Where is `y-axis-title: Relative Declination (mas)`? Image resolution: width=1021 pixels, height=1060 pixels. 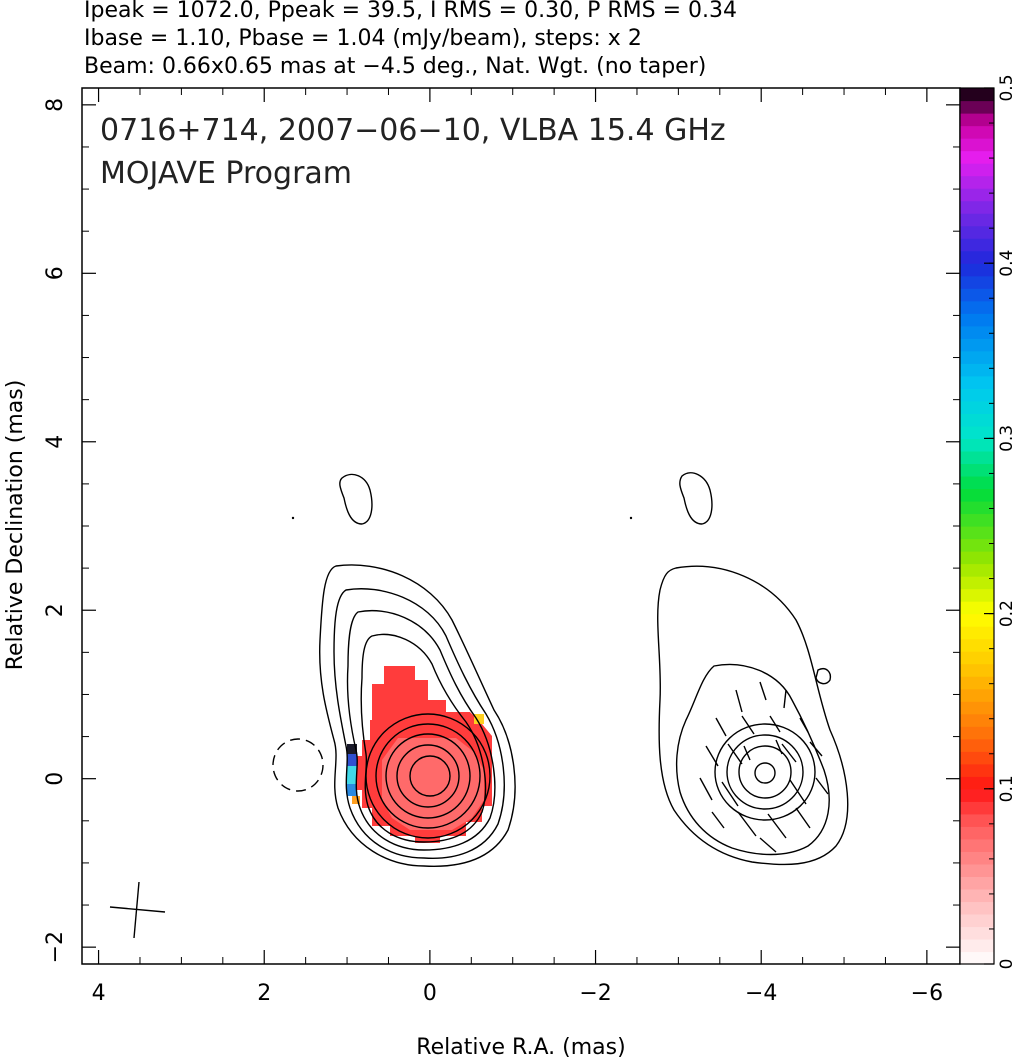
y-axis-title: Relative Declination (mas) is located at coordinates (15, 525).